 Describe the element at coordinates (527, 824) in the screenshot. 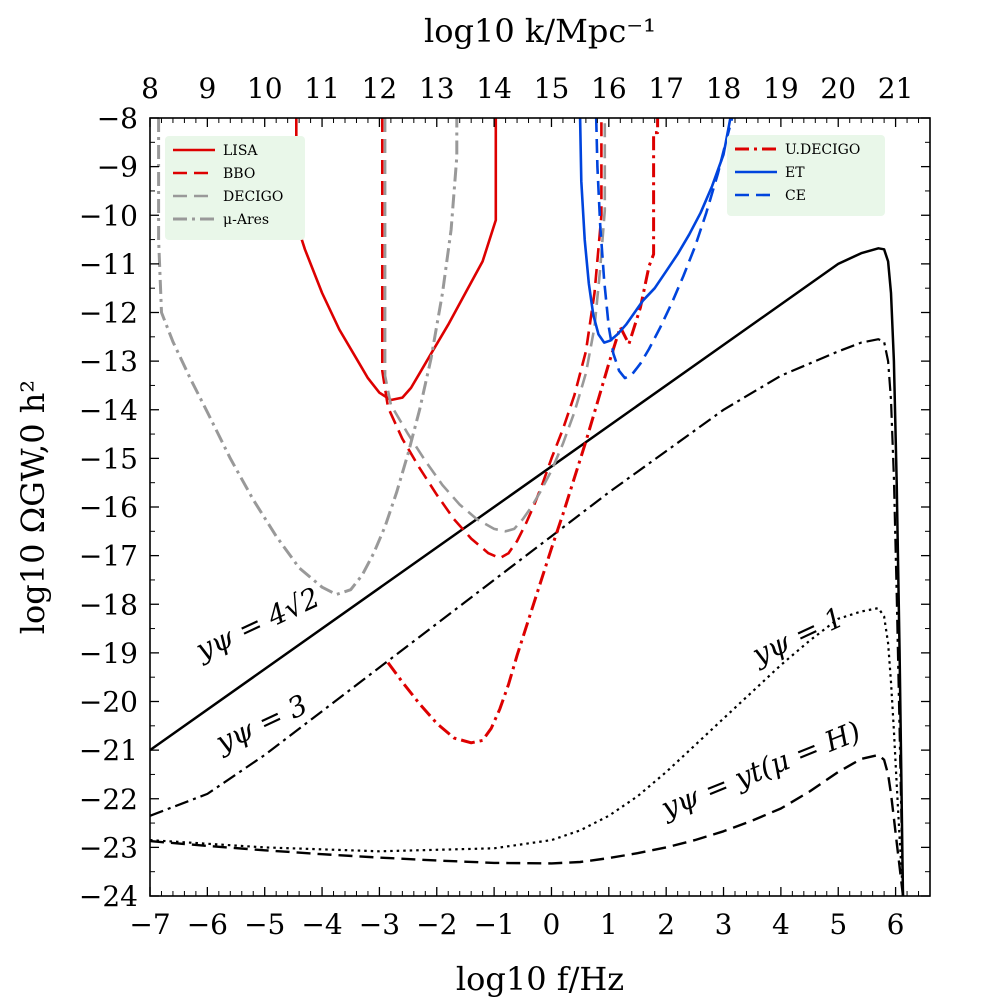

I see `series-line-y-psi-y-t-mu-h-` at that location.